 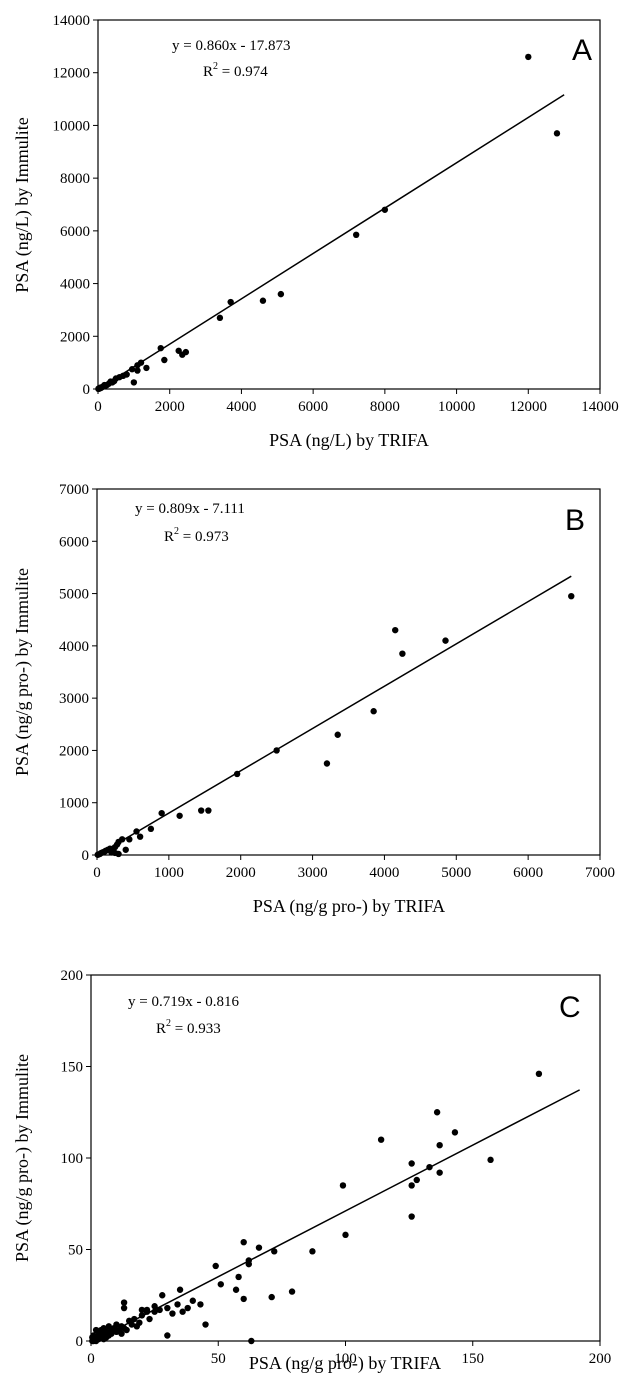 What do you see at coordinates (72, 126) in the screenshot?
I see `y-tick-label: 10000` at bounding box center [72, 126].